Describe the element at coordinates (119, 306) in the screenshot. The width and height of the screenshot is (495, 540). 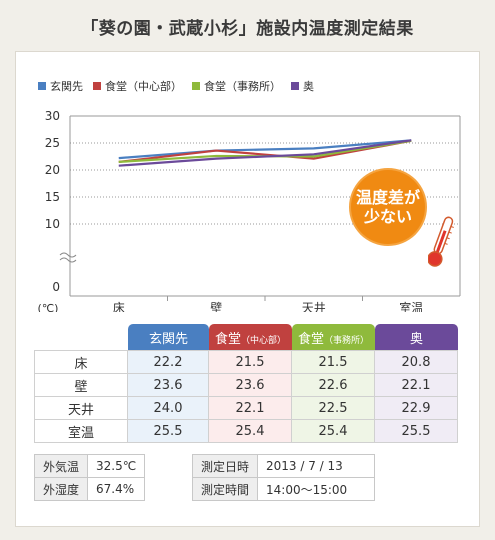
I see `x-tick-label: 床` at that location.